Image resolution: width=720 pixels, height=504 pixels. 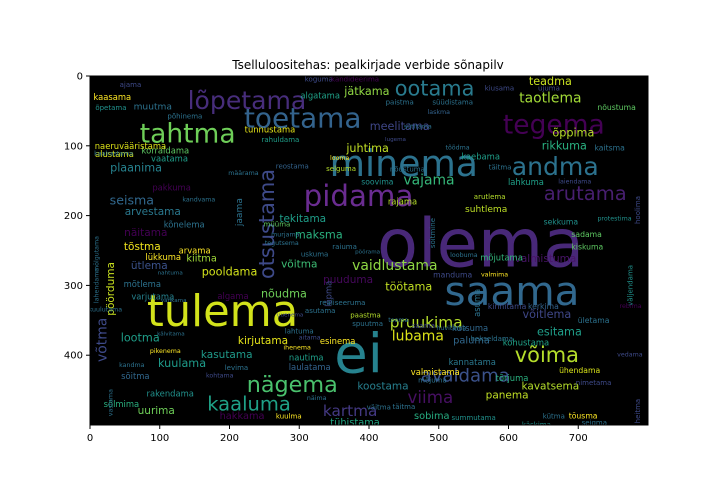 What do you see at coordinates (201, 258) in the screenshot?
I see `word-39: kiitma` at bounding box center [201, 258].